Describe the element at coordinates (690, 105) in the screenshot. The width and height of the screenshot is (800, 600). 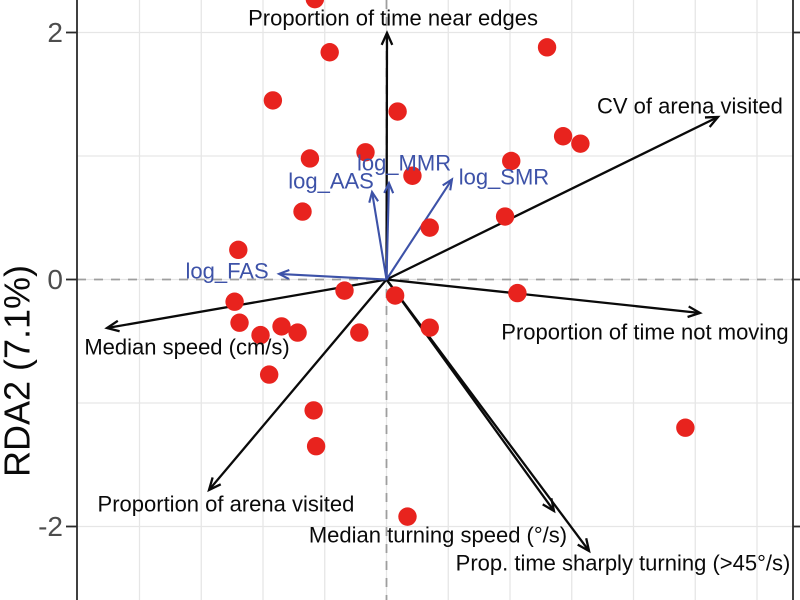
I see `arrow-label-cv-of-arena-visited: CV of arena visited` at that location.